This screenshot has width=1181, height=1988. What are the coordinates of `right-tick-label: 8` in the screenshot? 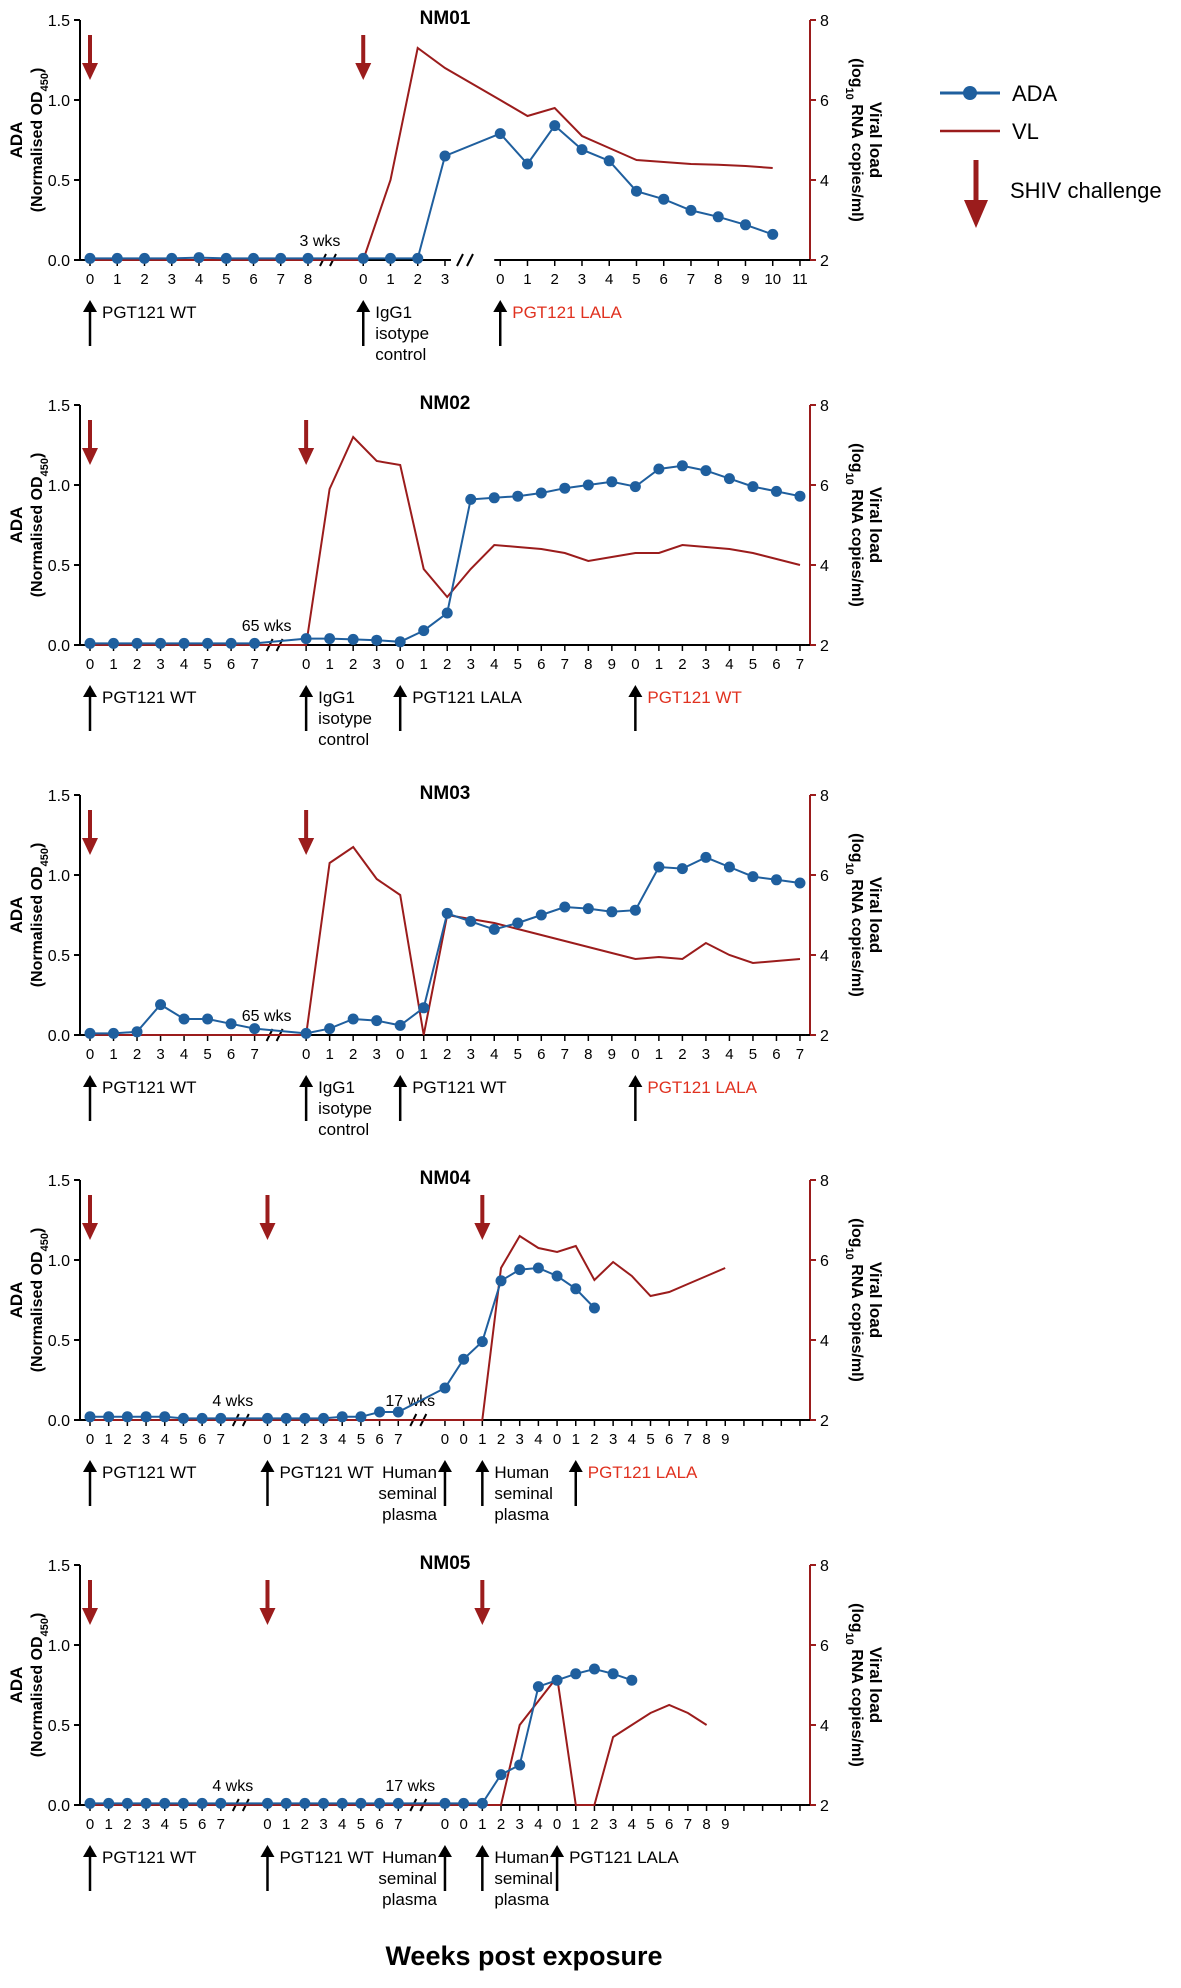 It's located at (824, 21).